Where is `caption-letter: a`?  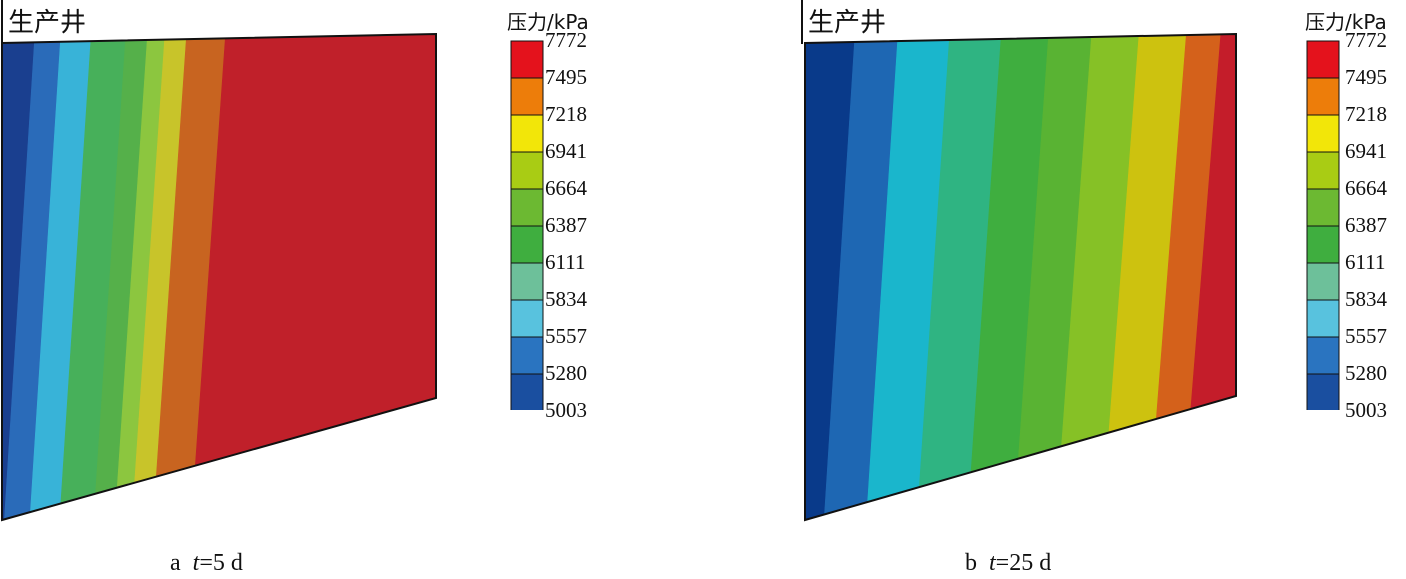
caption-letter: a is located at coordinates (175, 563).